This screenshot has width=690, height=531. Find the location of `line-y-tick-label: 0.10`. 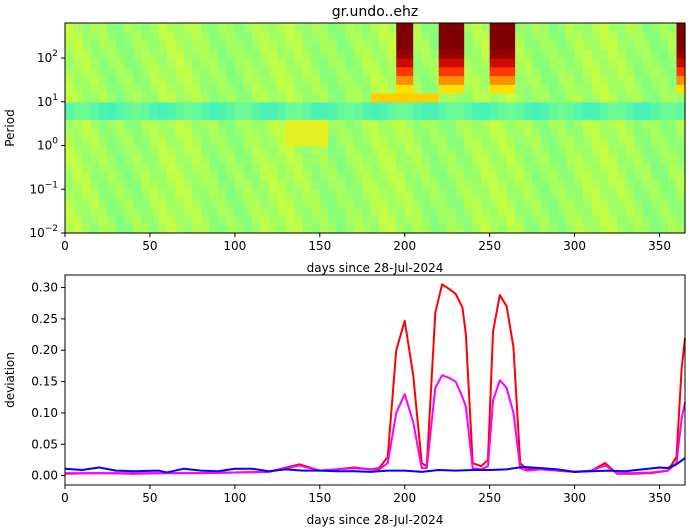

line-y-tick-label: 0.10 is located at coordinates (44, 413).